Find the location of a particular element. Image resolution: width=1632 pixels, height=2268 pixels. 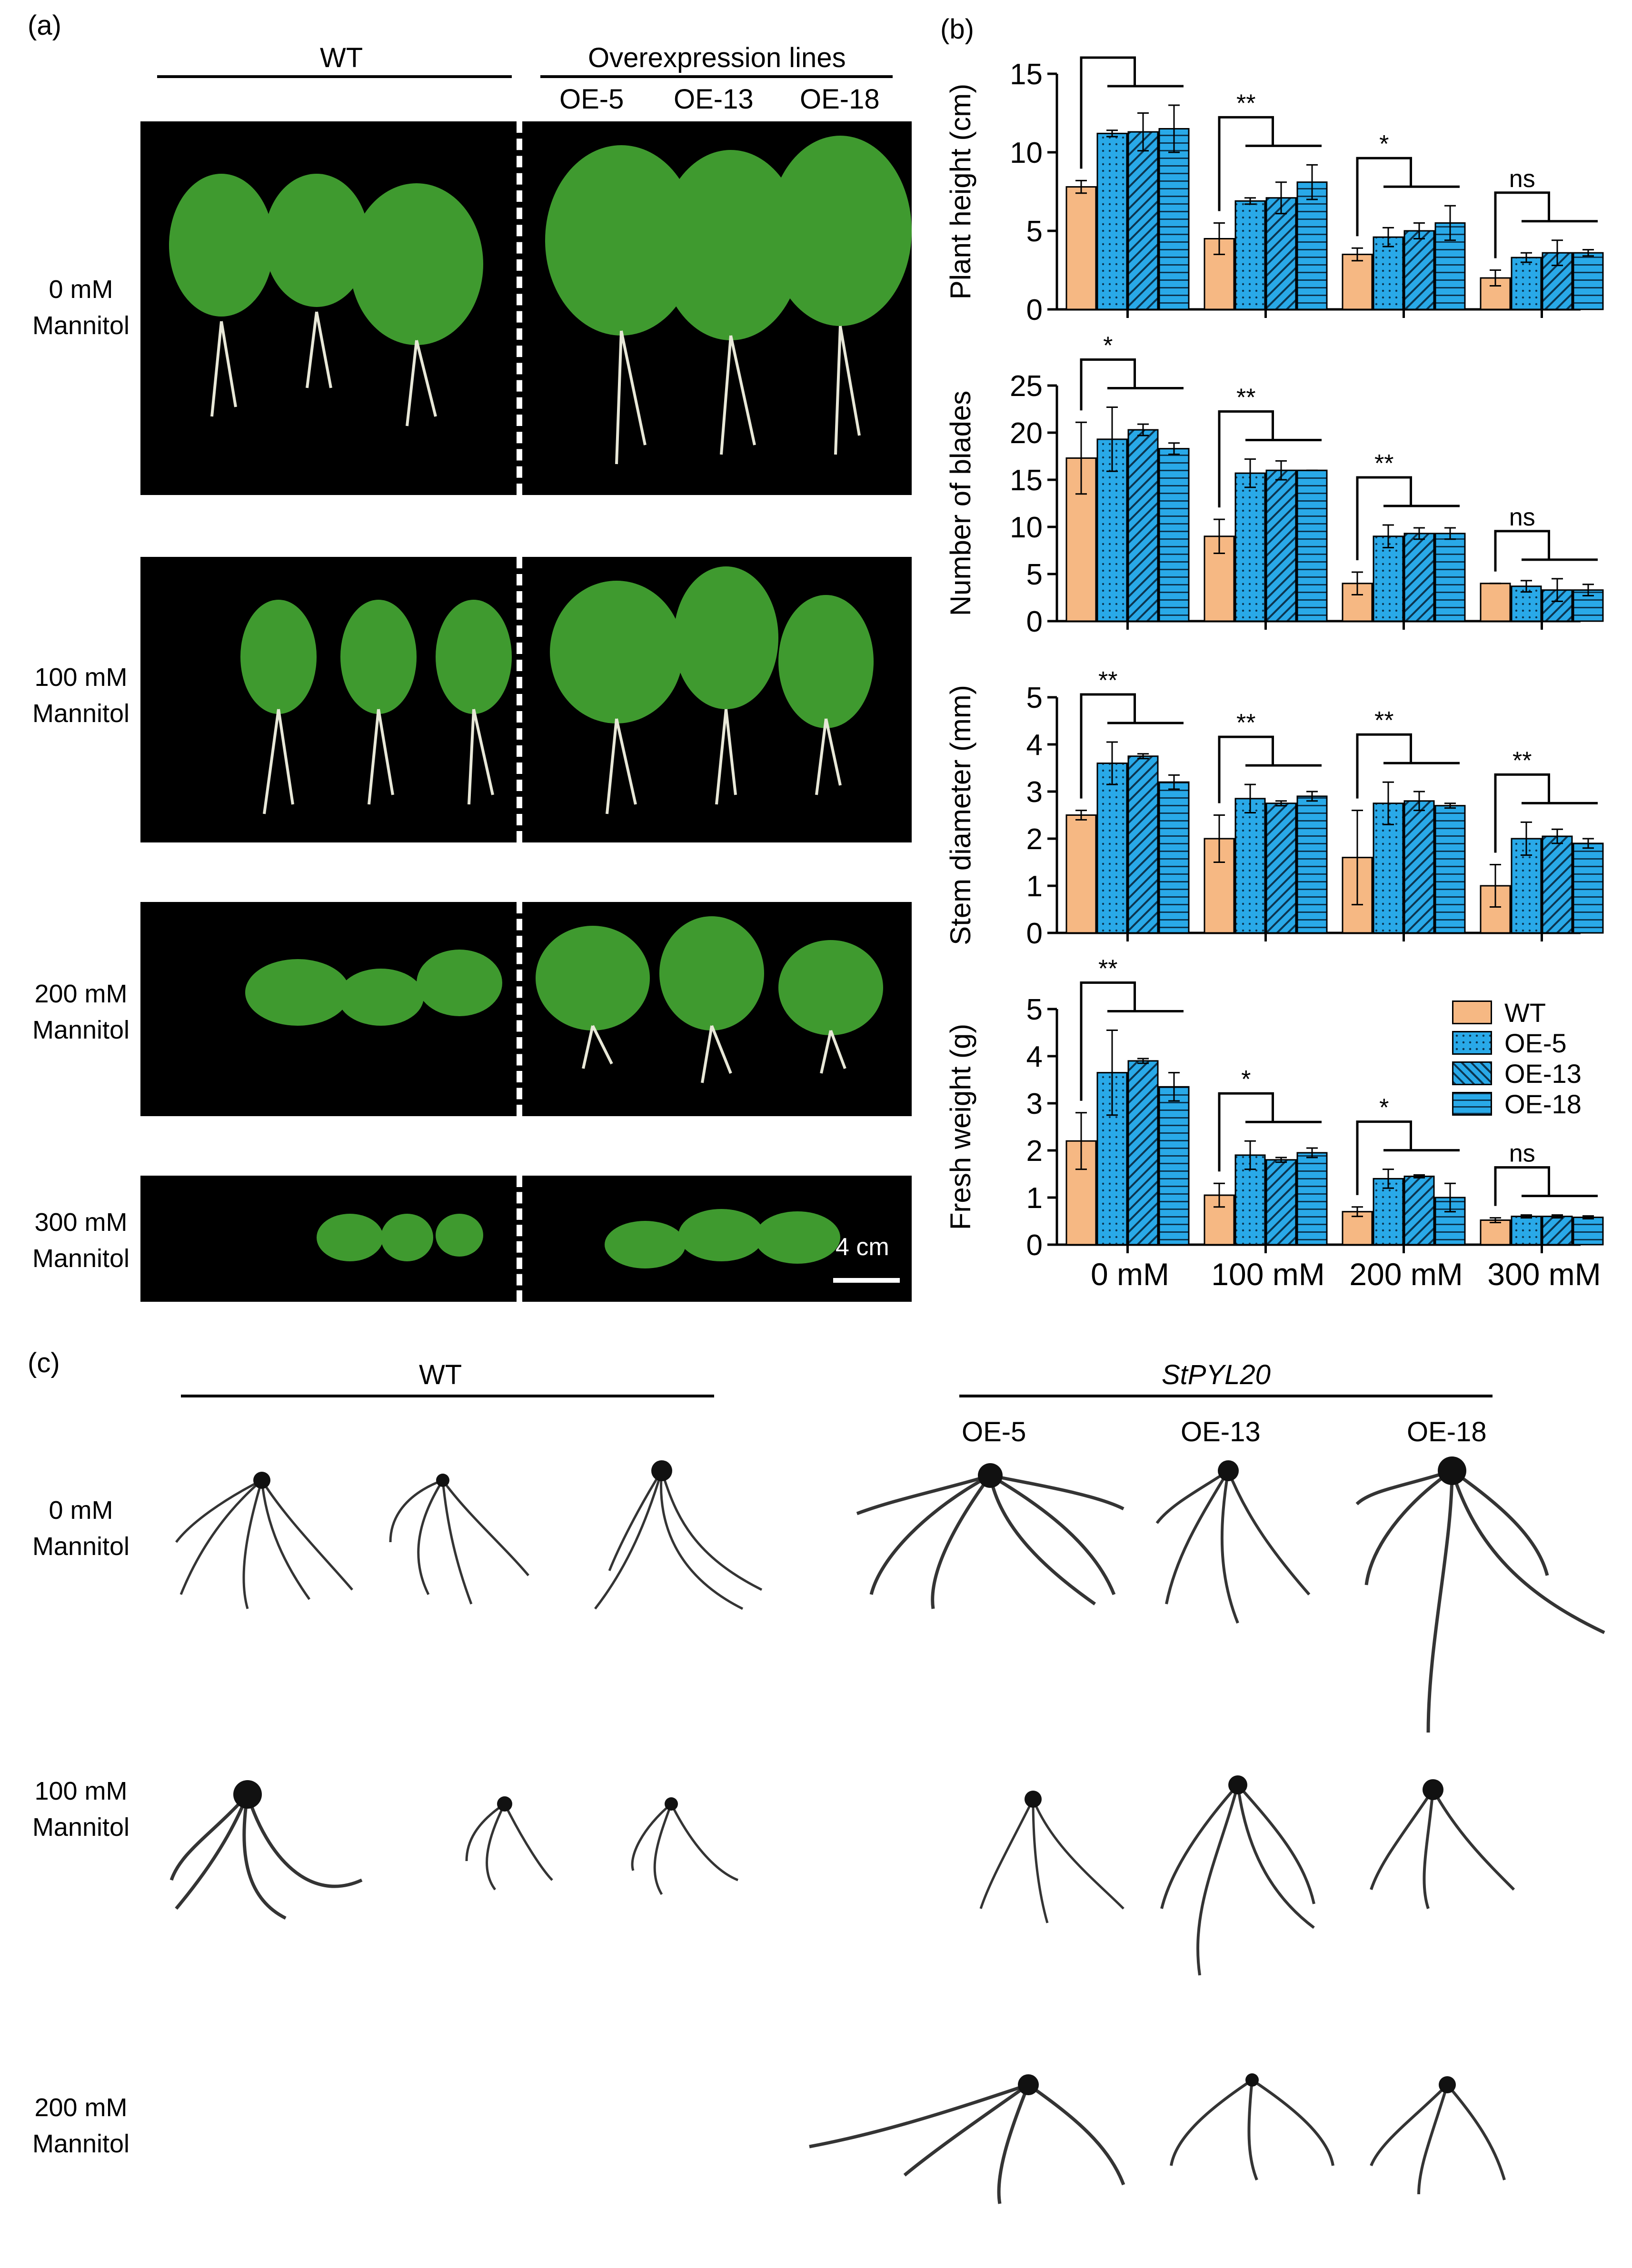

root-oe13-0mm is located at coordinates (1233, 1546).